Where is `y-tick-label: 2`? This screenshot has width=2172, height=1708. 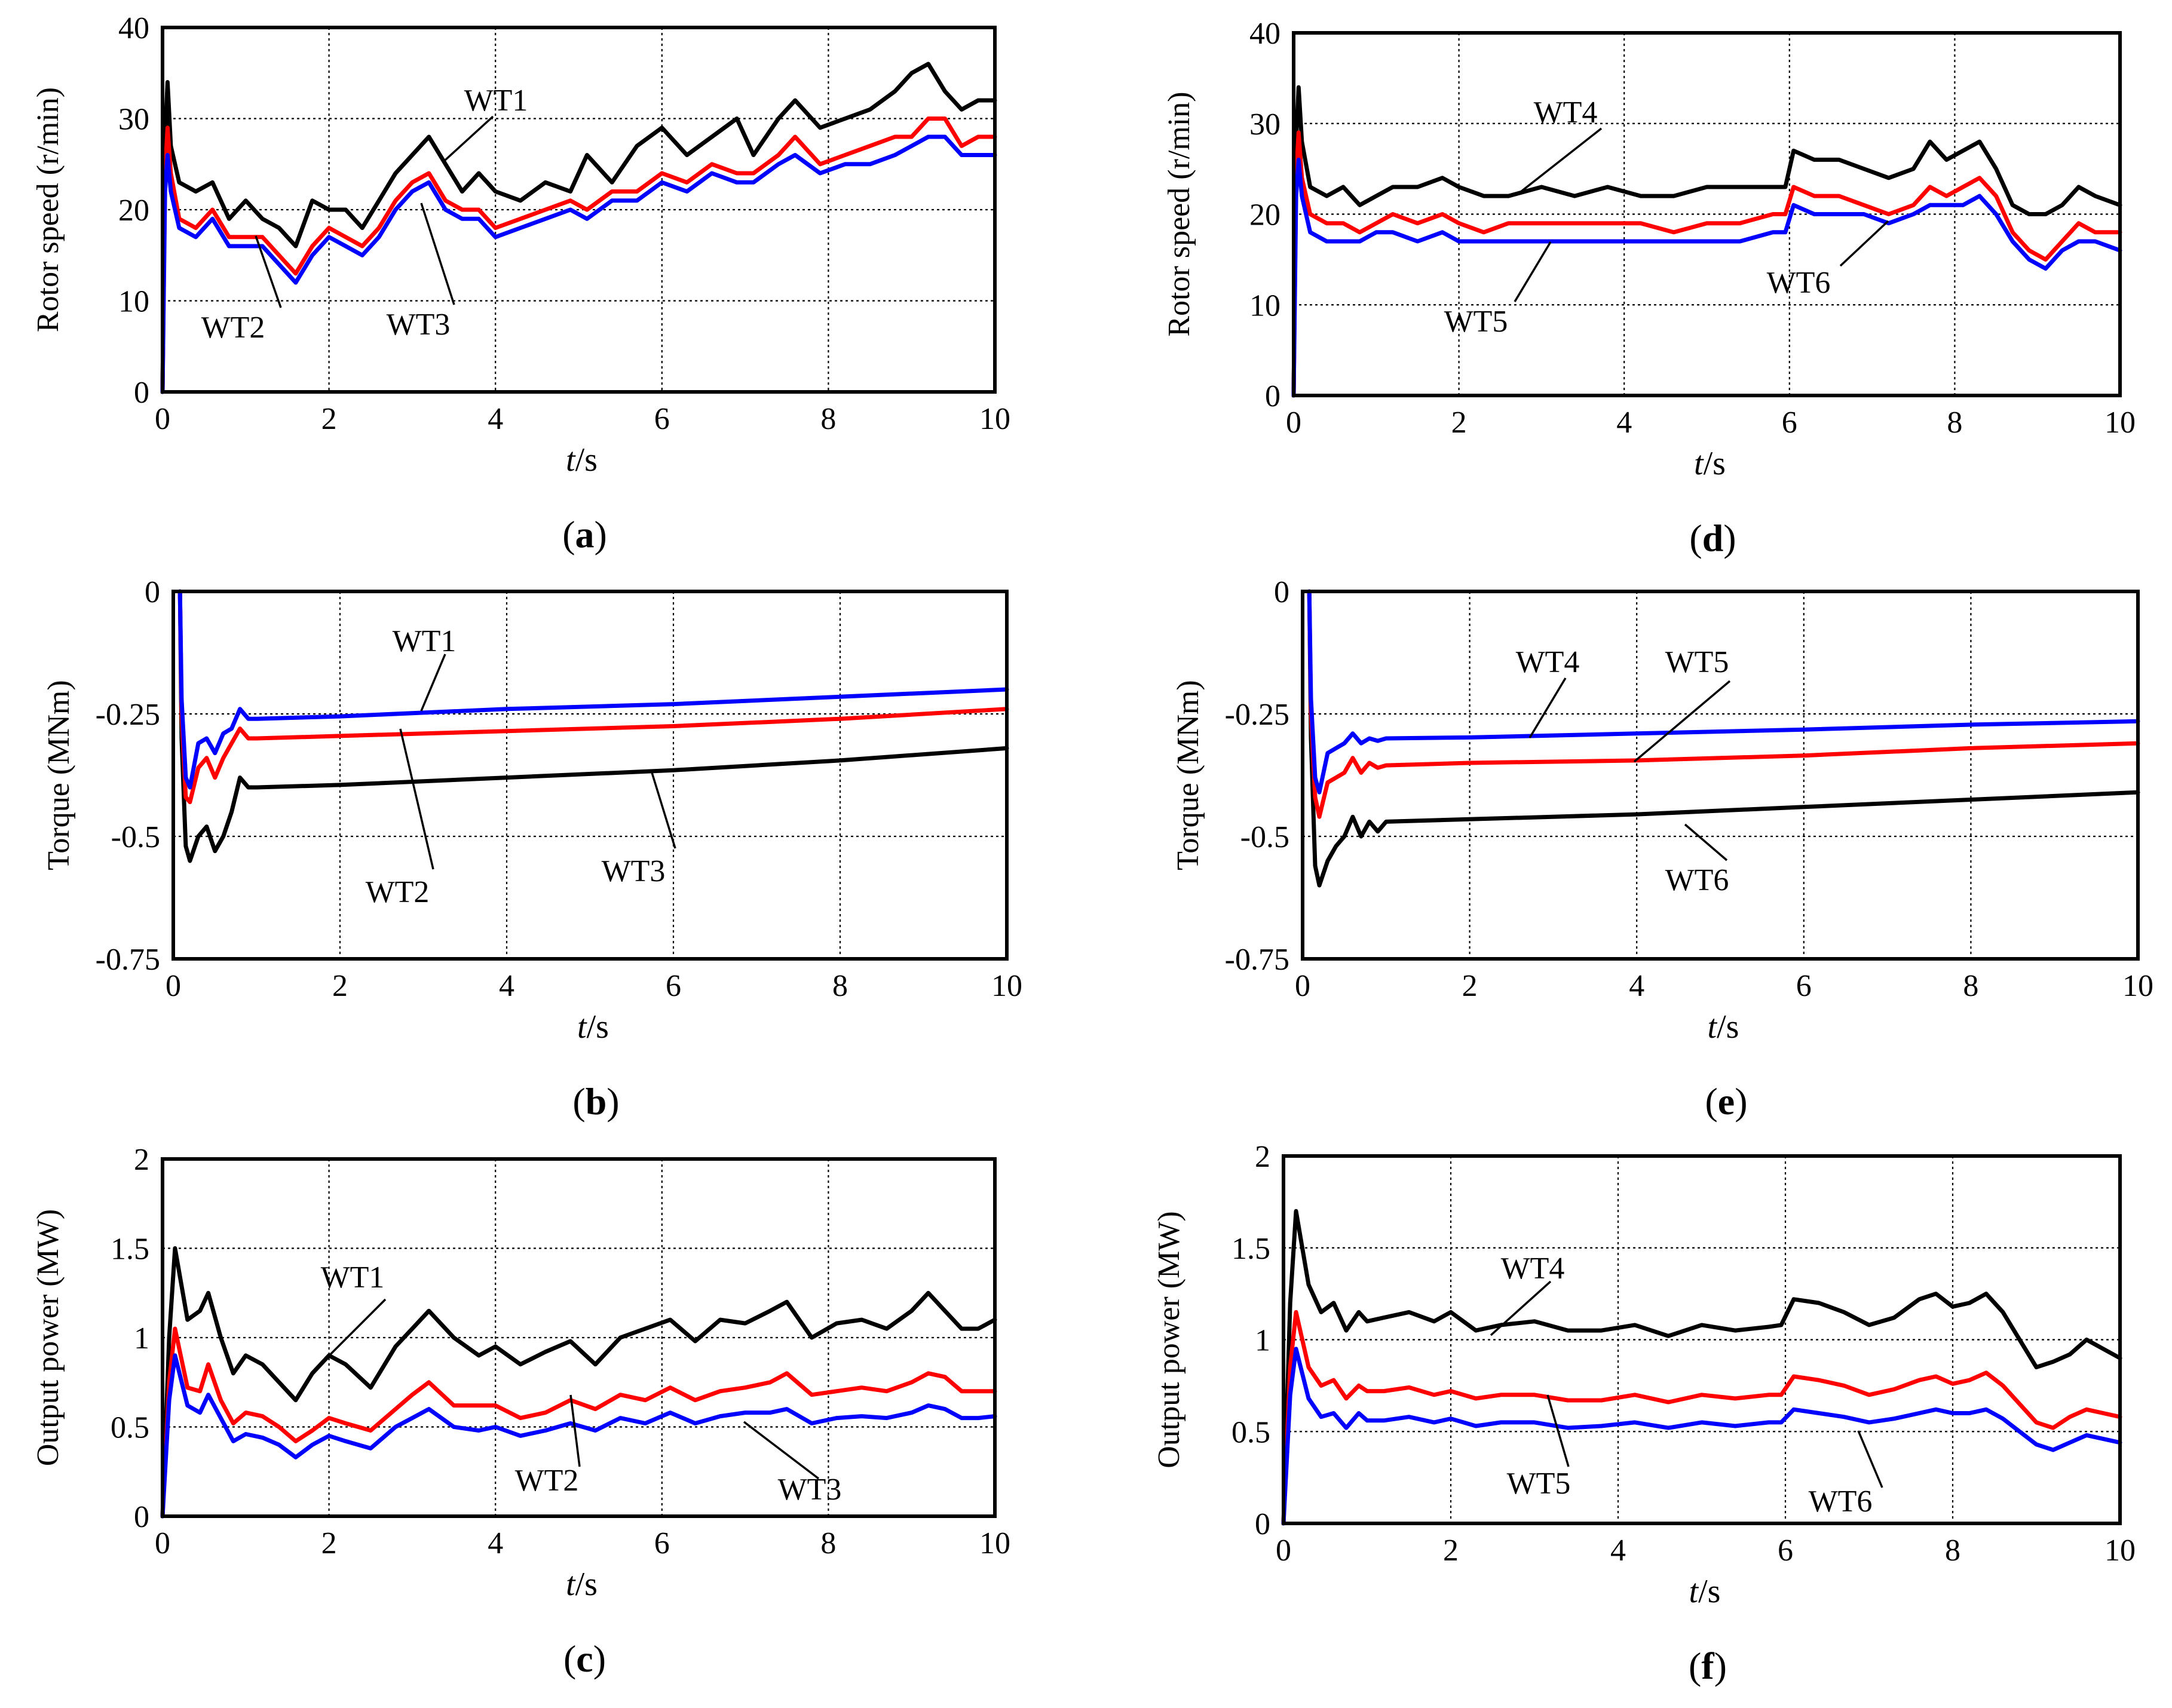
y-tick-label: 2 is located at coordinates (141, 1160).